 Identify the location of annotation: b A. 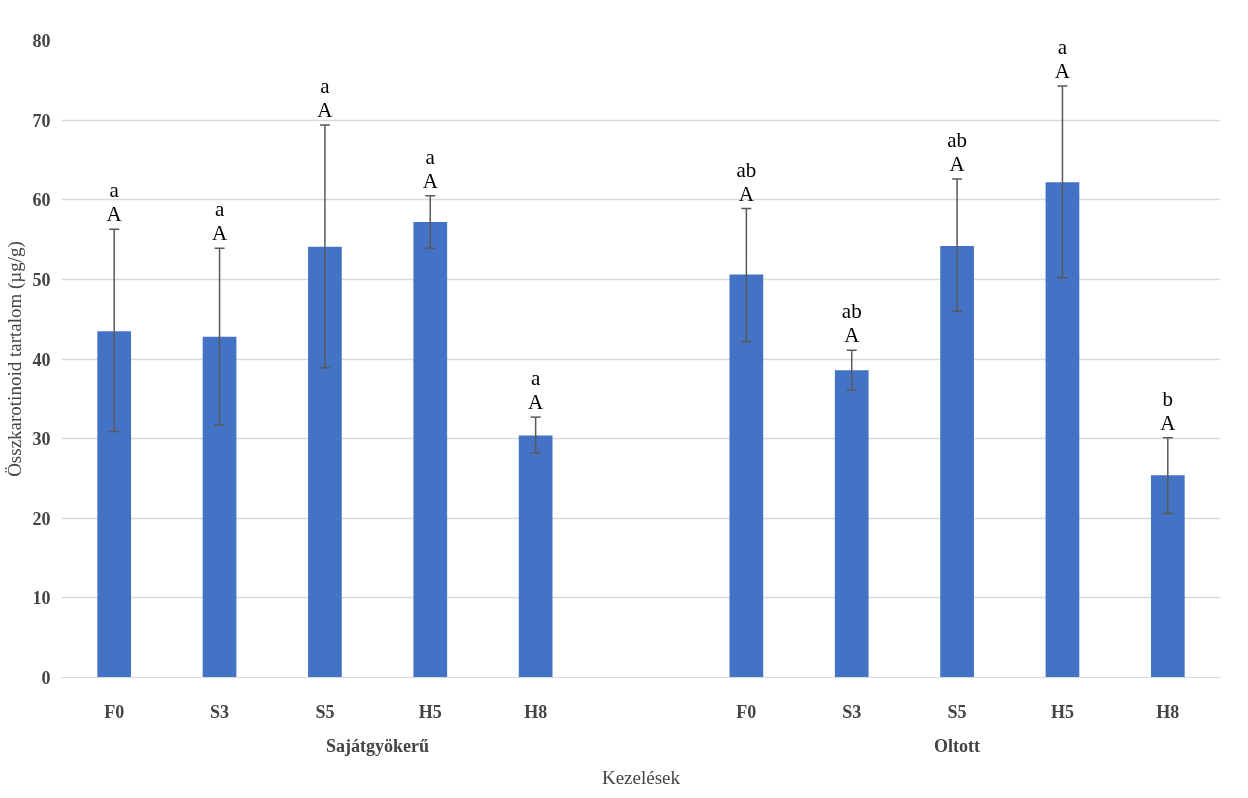
(1168, 410).